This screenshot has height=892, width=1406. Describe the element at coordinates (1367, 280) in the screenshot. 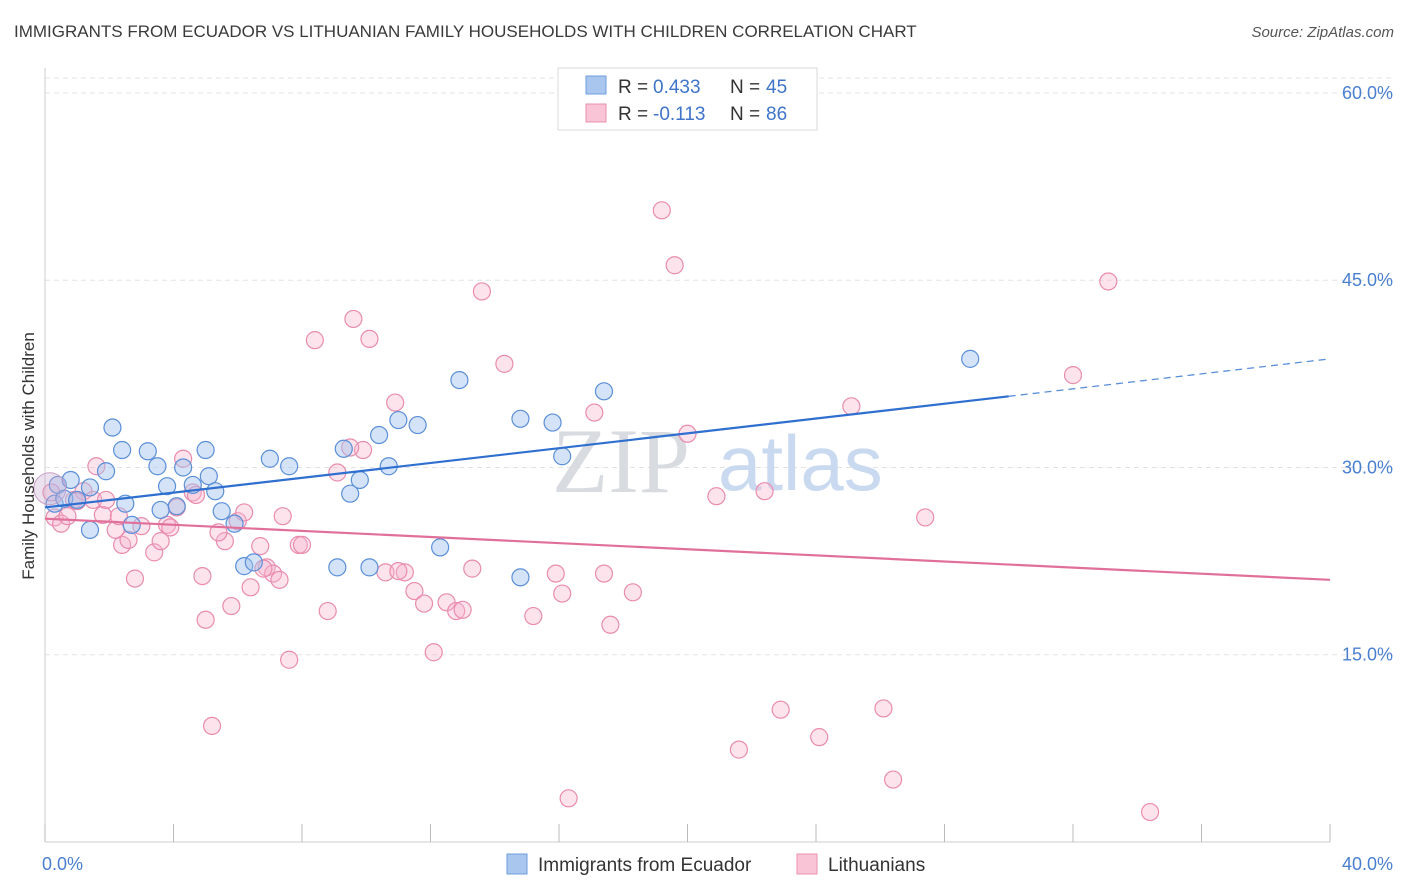

I see `y-tick-label: 45.0%` at that location.